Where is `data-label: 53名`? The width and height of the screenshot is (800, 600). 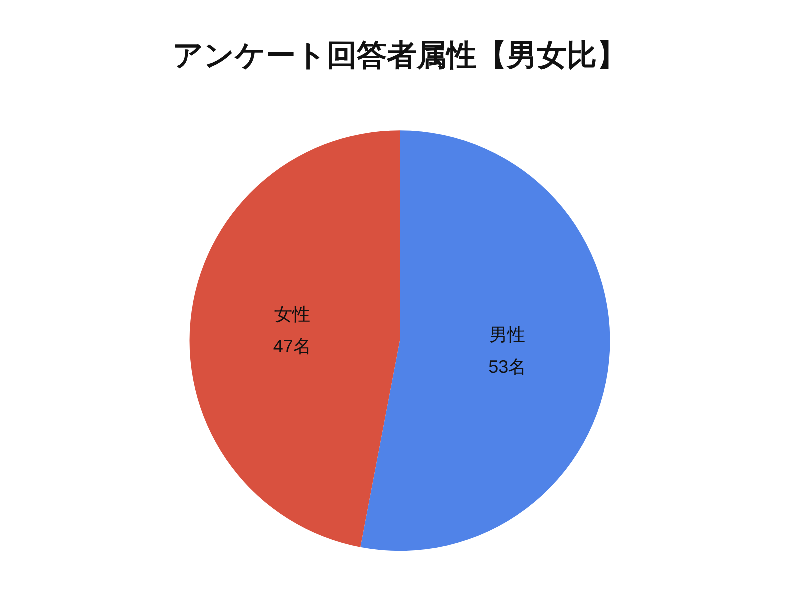
data-label: 53名 is located at coordinates (507, 367).